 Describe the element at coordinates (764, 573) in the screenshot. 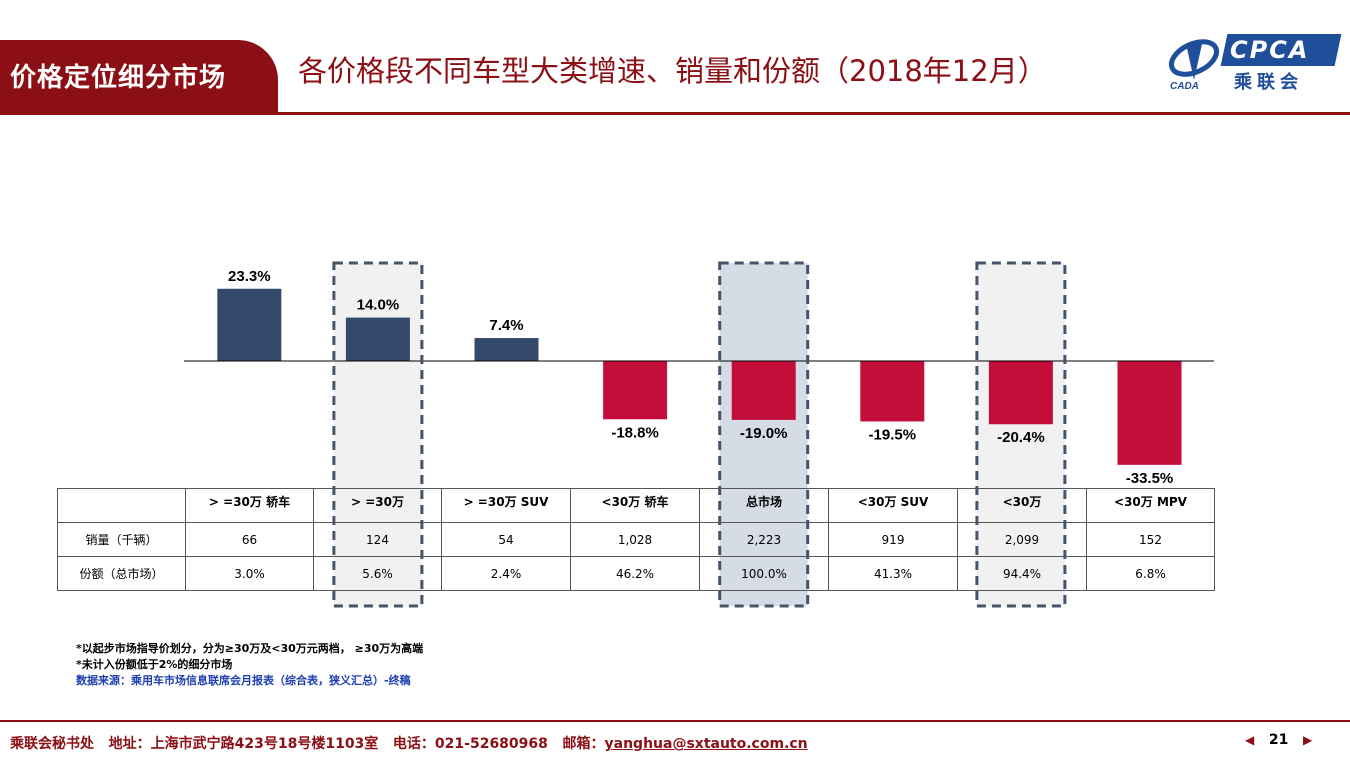

I see `table-cell: 100.0%` at that location.